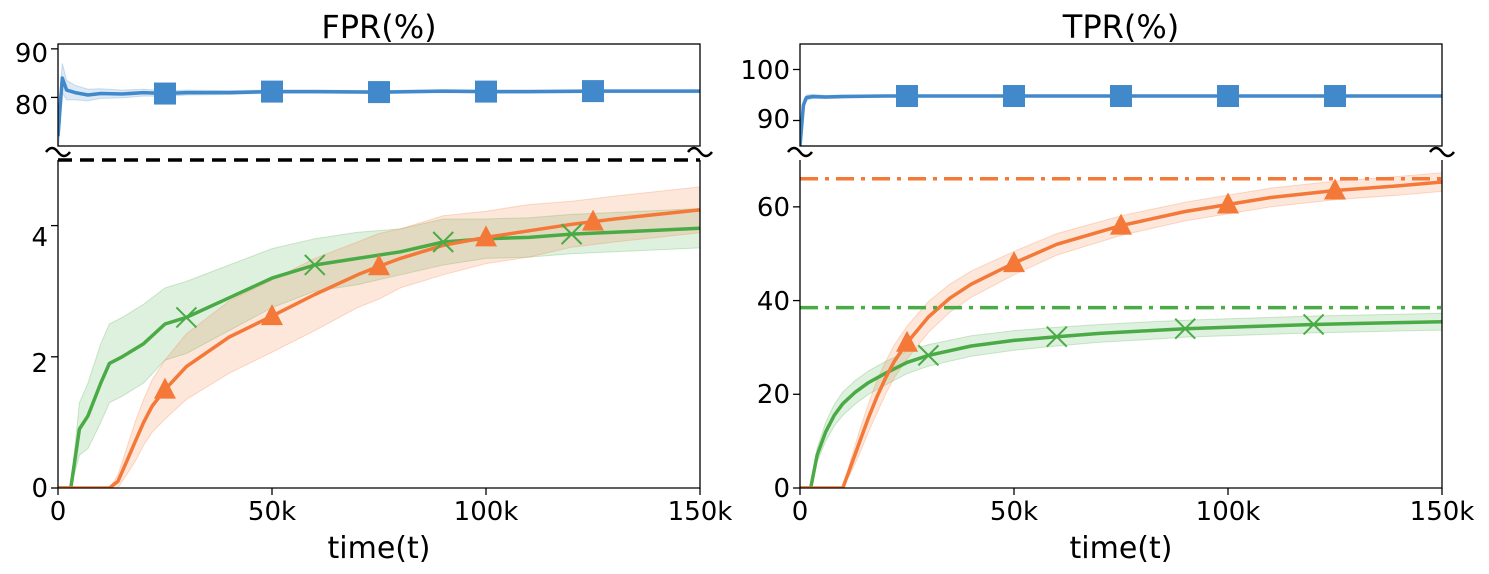 This screenshot has height=574, width=1489. Describe the element at coordinates (773, 120) in the screenshot. I see `tpr-top-ytick-label: 90` at that location.